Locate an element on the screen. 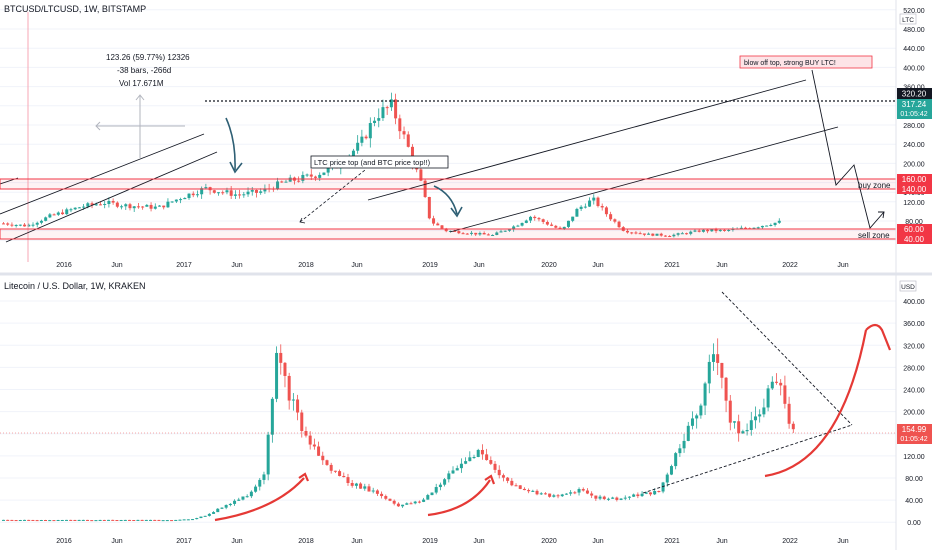 The width and height of the screenshot is (932, 555). blue-down-arrow-1-head is located at coordinates (236, 167).